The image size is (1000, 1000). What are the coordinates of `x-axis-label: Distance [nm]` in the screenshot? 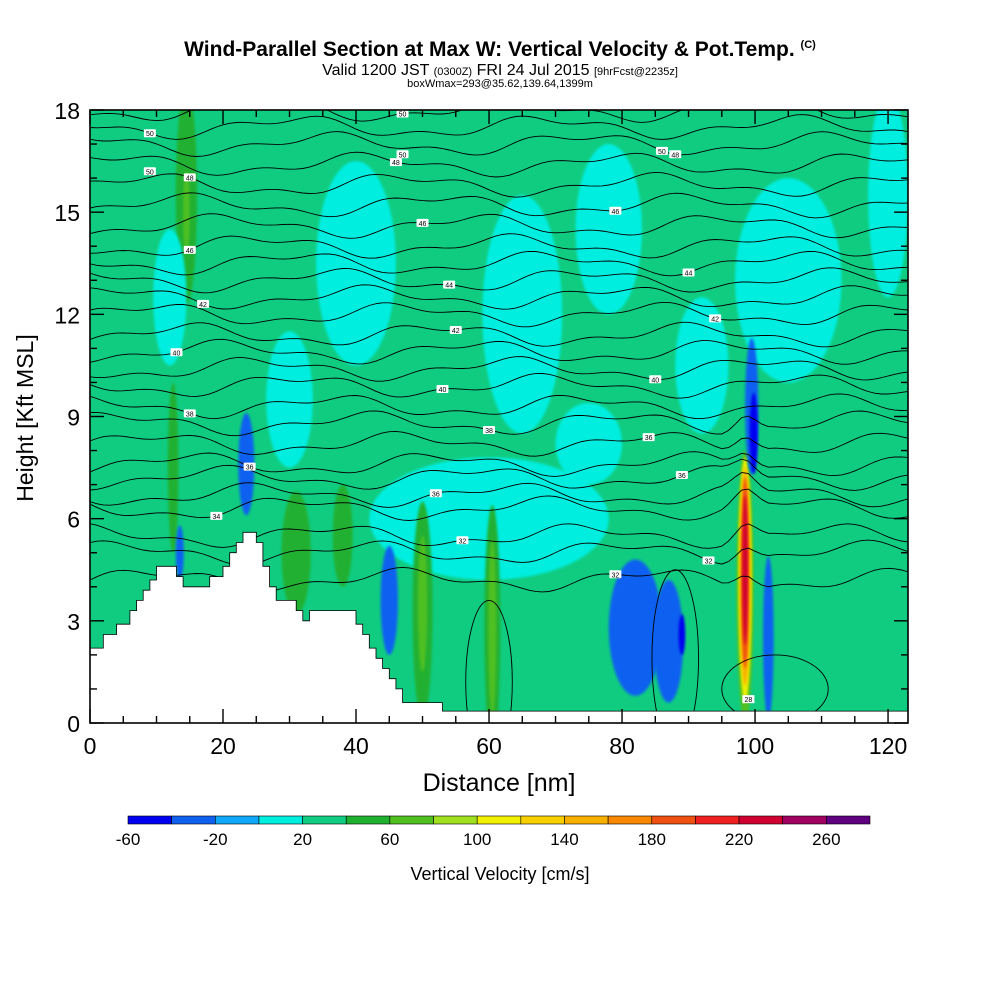 It's located at (499, 783).